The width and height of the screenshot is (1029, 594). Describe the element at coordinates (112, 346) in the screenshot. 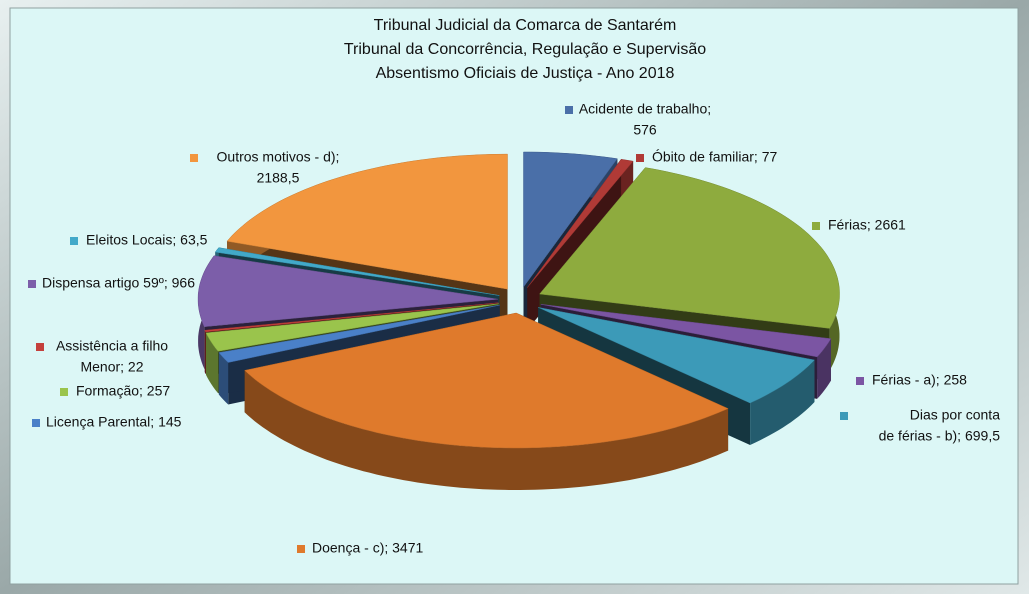

I see `data-label: Assistência a filho` at that location.